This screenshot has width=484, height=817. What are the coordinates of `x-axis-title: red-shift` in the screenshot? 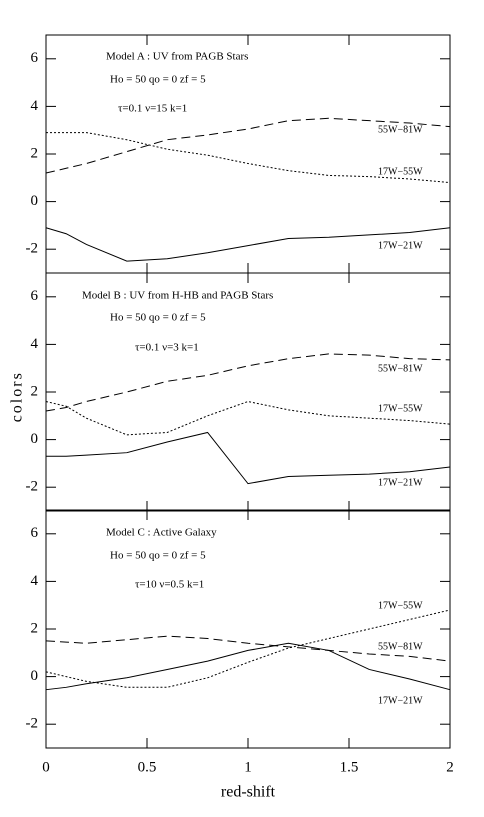 It's located at (248, 792).